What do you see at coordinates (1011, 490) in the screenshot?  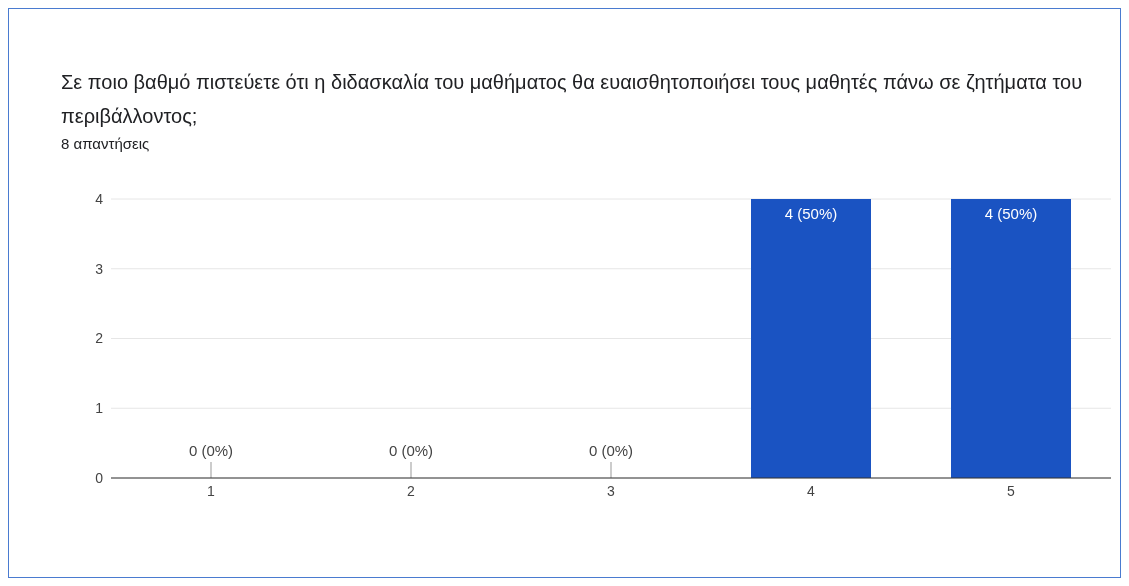 I see `x-tick-label: 5` at bounding box center [1011, 490].